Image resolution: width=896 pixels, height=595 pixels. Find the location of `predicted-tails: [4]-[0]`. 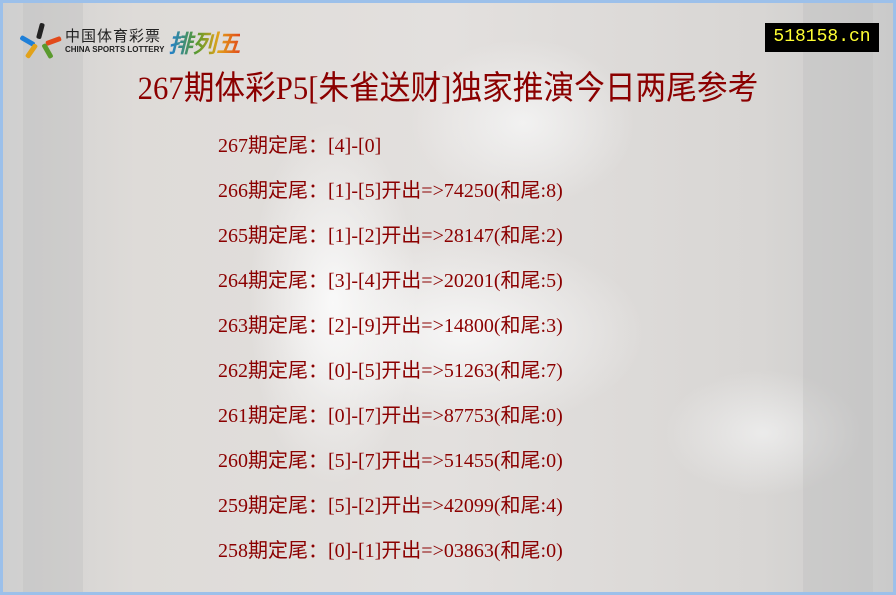

predicted-tails: [4]-[0] is located at coordinates (355, 146).